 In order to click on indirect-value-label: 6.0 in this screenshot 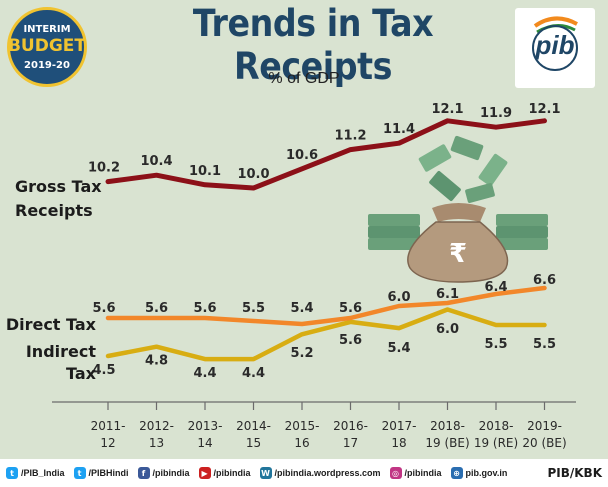, I will do `click(447, 329)`.